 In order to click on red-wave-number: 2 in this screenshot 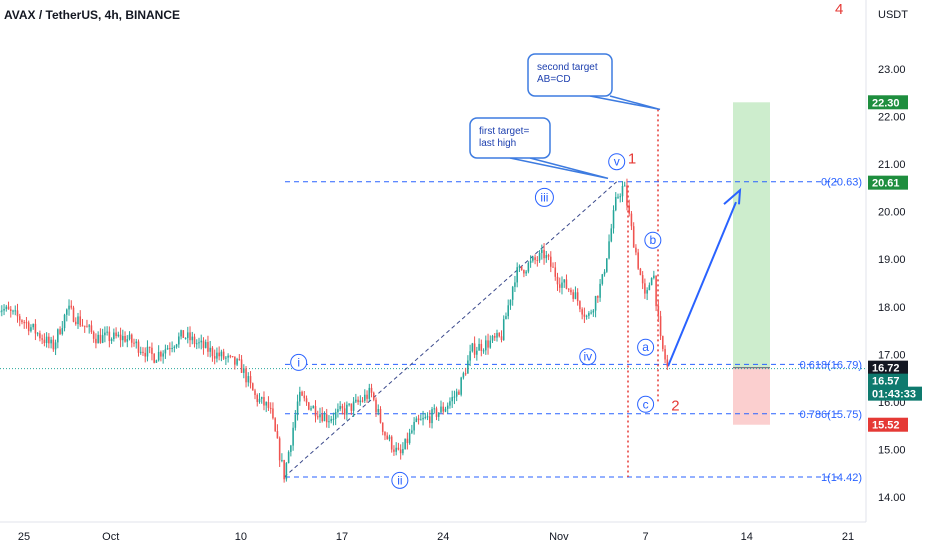, I will do `click(675, 406)`.